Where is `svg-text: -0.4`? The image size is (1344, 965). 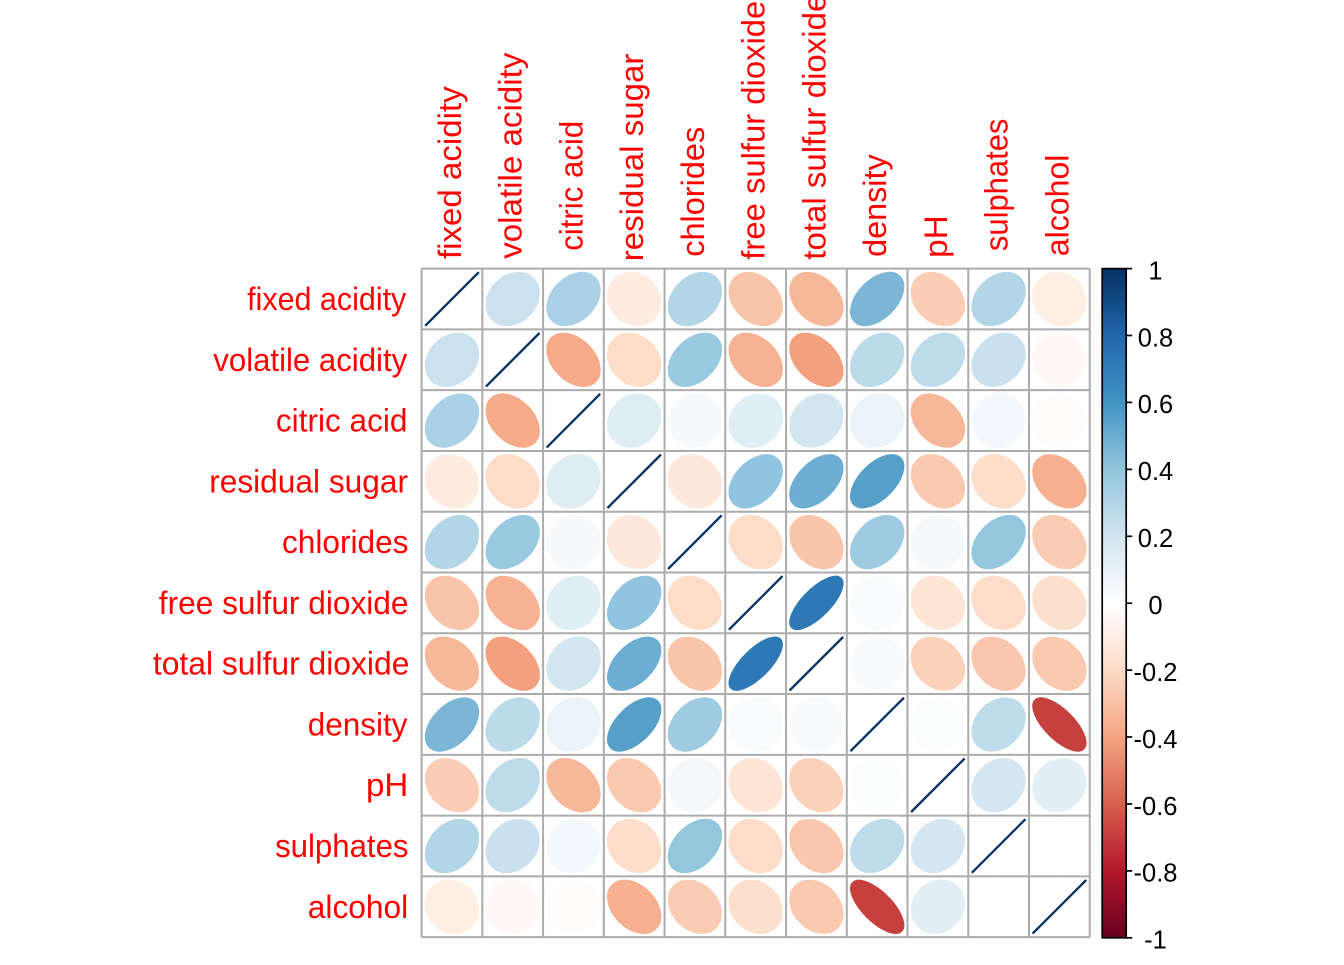
svg-text: -0.4 is located at coordinates (1156, 740).